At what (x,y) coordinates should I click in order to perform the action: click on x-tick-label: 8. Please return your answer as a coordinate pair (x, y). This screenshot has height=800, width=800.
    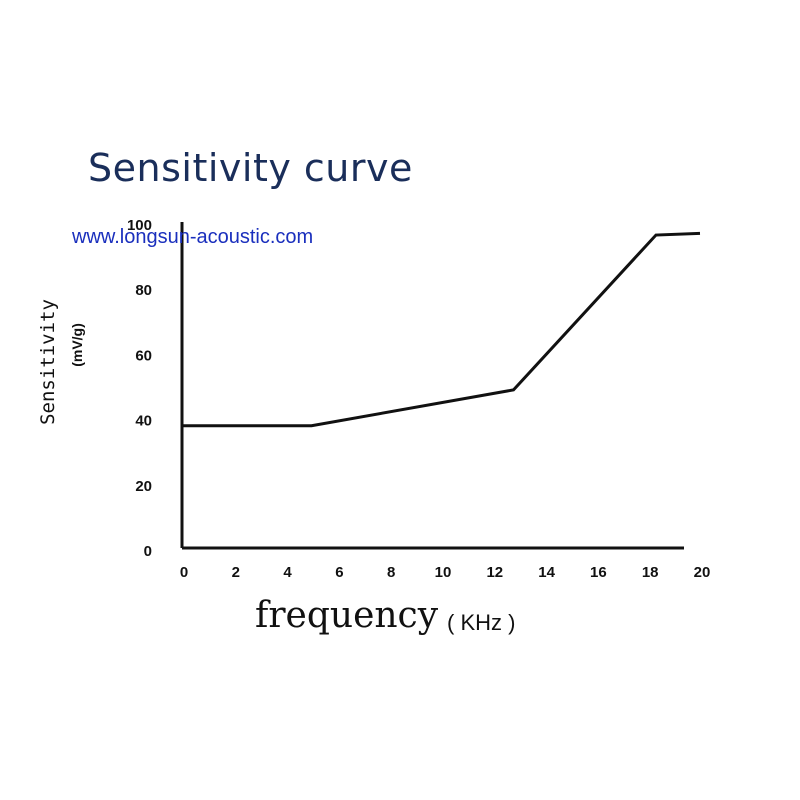
    Looking at the image, I should click on (391, 572).